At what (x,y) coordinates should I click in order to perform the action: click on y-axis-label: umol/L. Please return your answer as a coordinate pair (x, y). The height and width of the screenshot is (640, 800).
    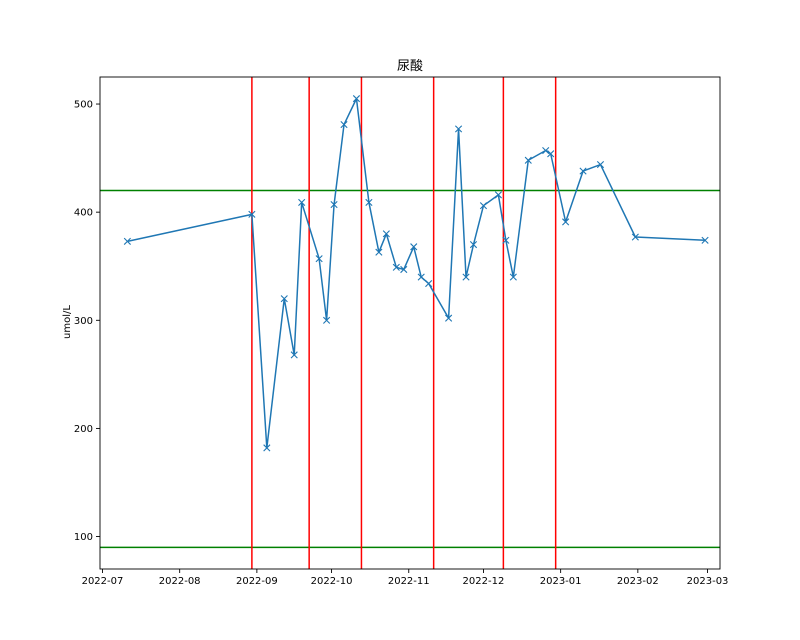
    Looking at the image, I should click on (67, 322).